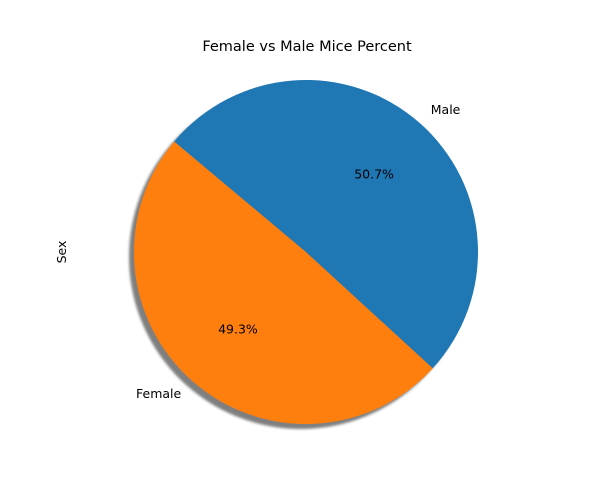  Describe the element at coordinates (374, 173) in the screenshot. I see `slice-percent-male: 50.7%` at that location.